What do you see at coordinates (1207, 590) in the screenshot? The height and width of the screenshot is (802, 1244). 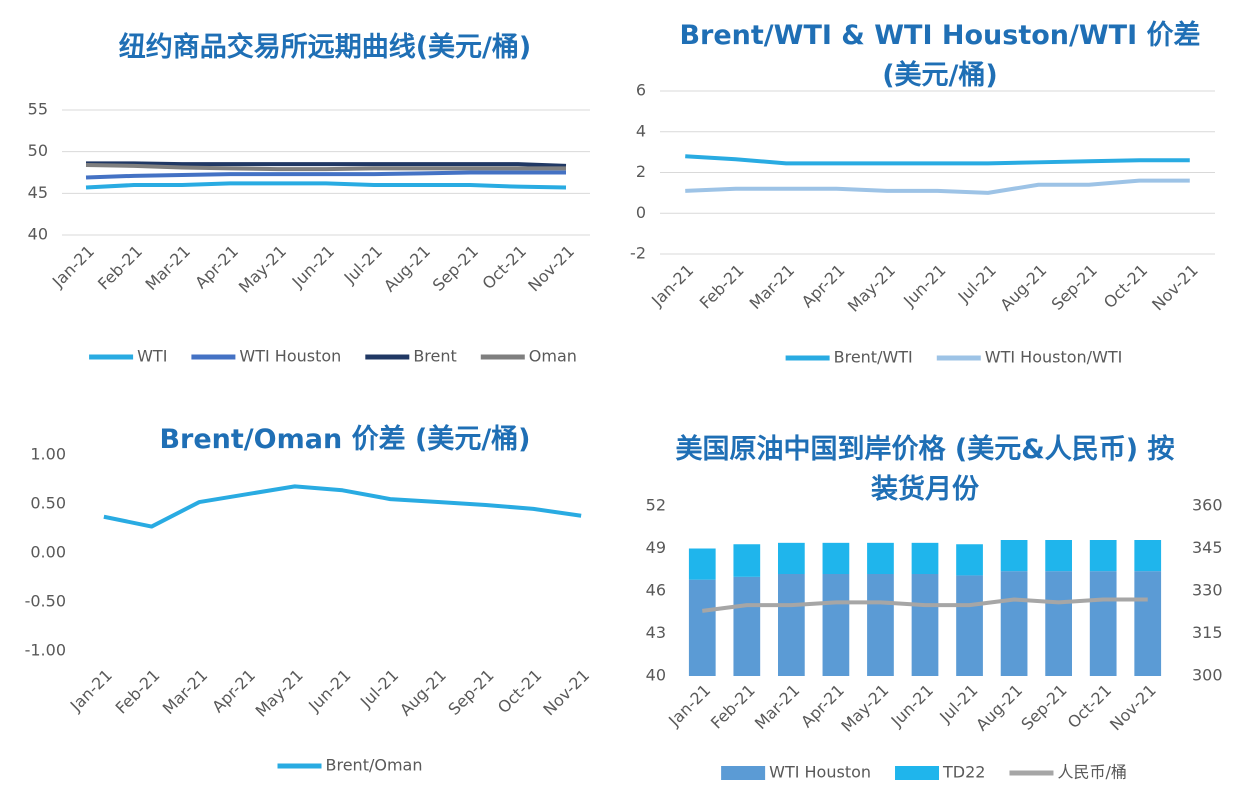 I see `y2-tick-label: 330` at bounding box center [1207, 590].